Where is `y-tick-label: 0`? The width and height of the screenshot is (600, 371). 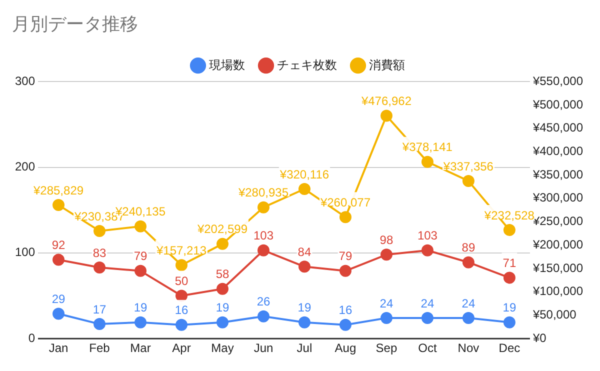 y-tick-label: 0 is located at coordinates (32, 337).